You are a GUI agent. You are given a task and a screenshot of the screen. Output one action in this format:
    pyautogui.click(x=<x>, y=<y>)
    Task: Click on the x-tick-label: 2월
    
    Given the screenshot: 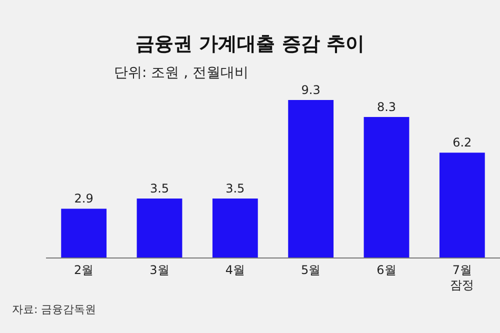 What is the action you would take?
    pyautogui.click(x=84, y=270)
    